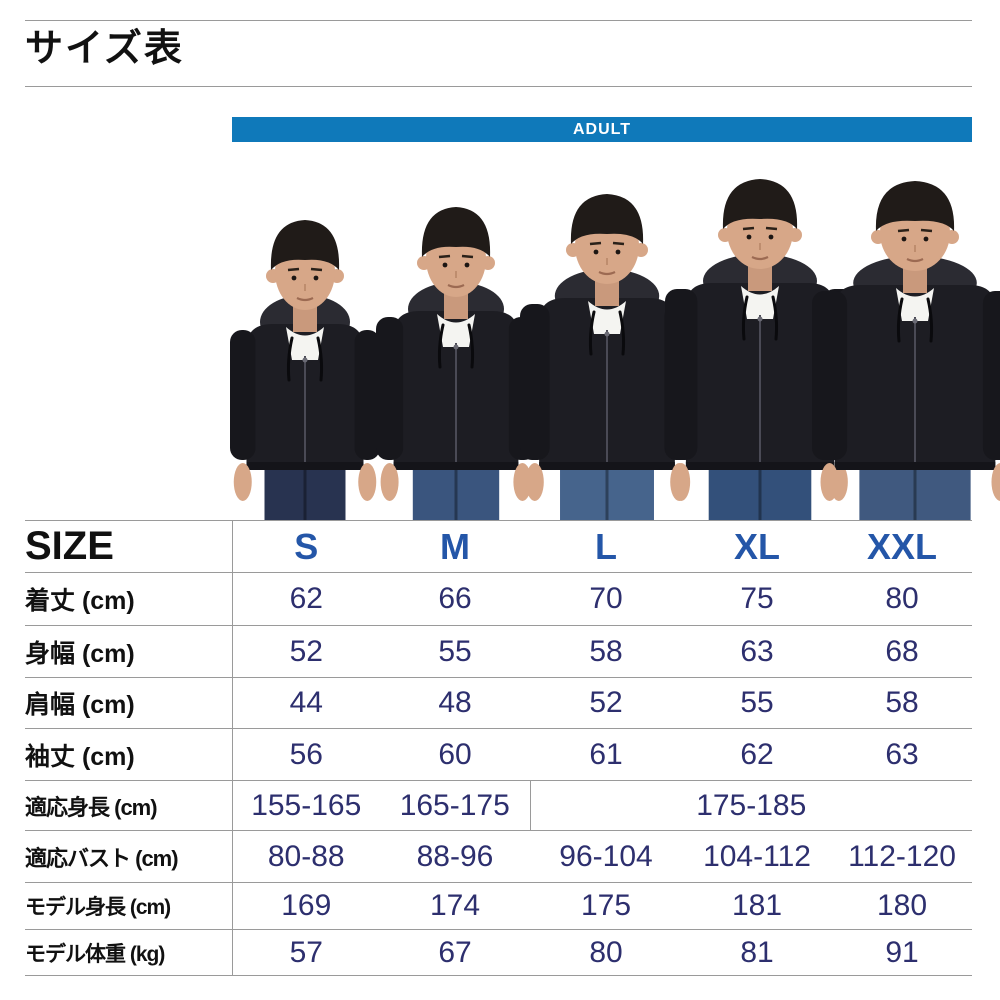 The image size is (1000, 1000). What do you see at coordinates (455, 599) in the screenshot?
I see `size-value: 66` at bounding box center [455, 599].